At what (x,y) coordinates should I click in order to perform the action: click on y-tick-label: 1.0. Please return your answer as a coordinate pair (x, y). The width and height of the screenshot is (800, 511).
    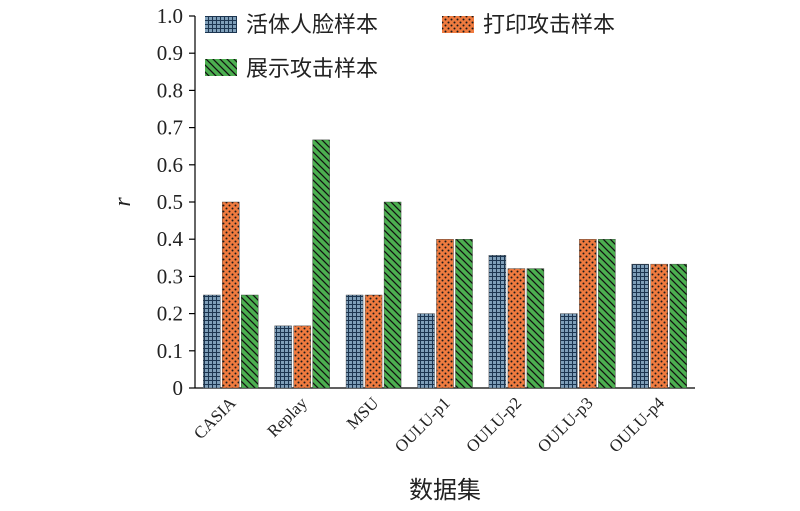
    Looking at the image, I should click on (170, 16).